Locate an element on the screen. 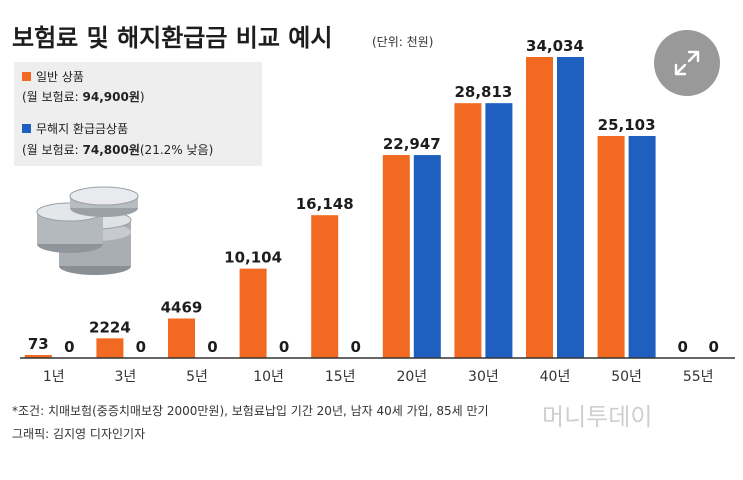 The height and width of the screenshot is (480, 743). legend-label-general: 일반 상품 is located at coordinates (60, 77).